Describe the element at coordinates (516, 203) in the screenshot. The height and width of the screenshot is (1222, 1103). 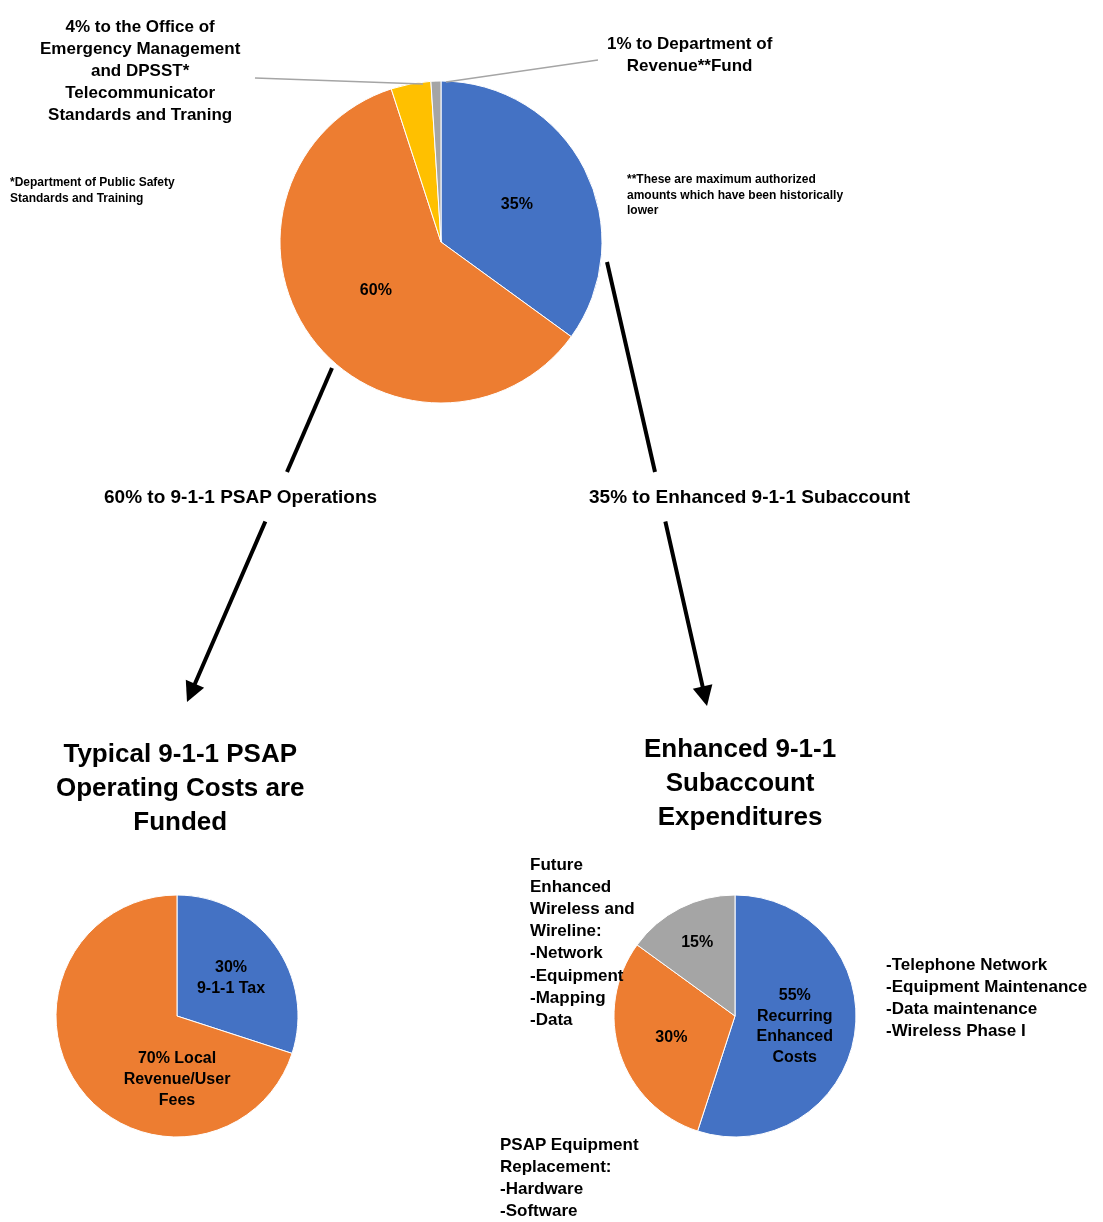
I see `data-label: 35%` at that location.